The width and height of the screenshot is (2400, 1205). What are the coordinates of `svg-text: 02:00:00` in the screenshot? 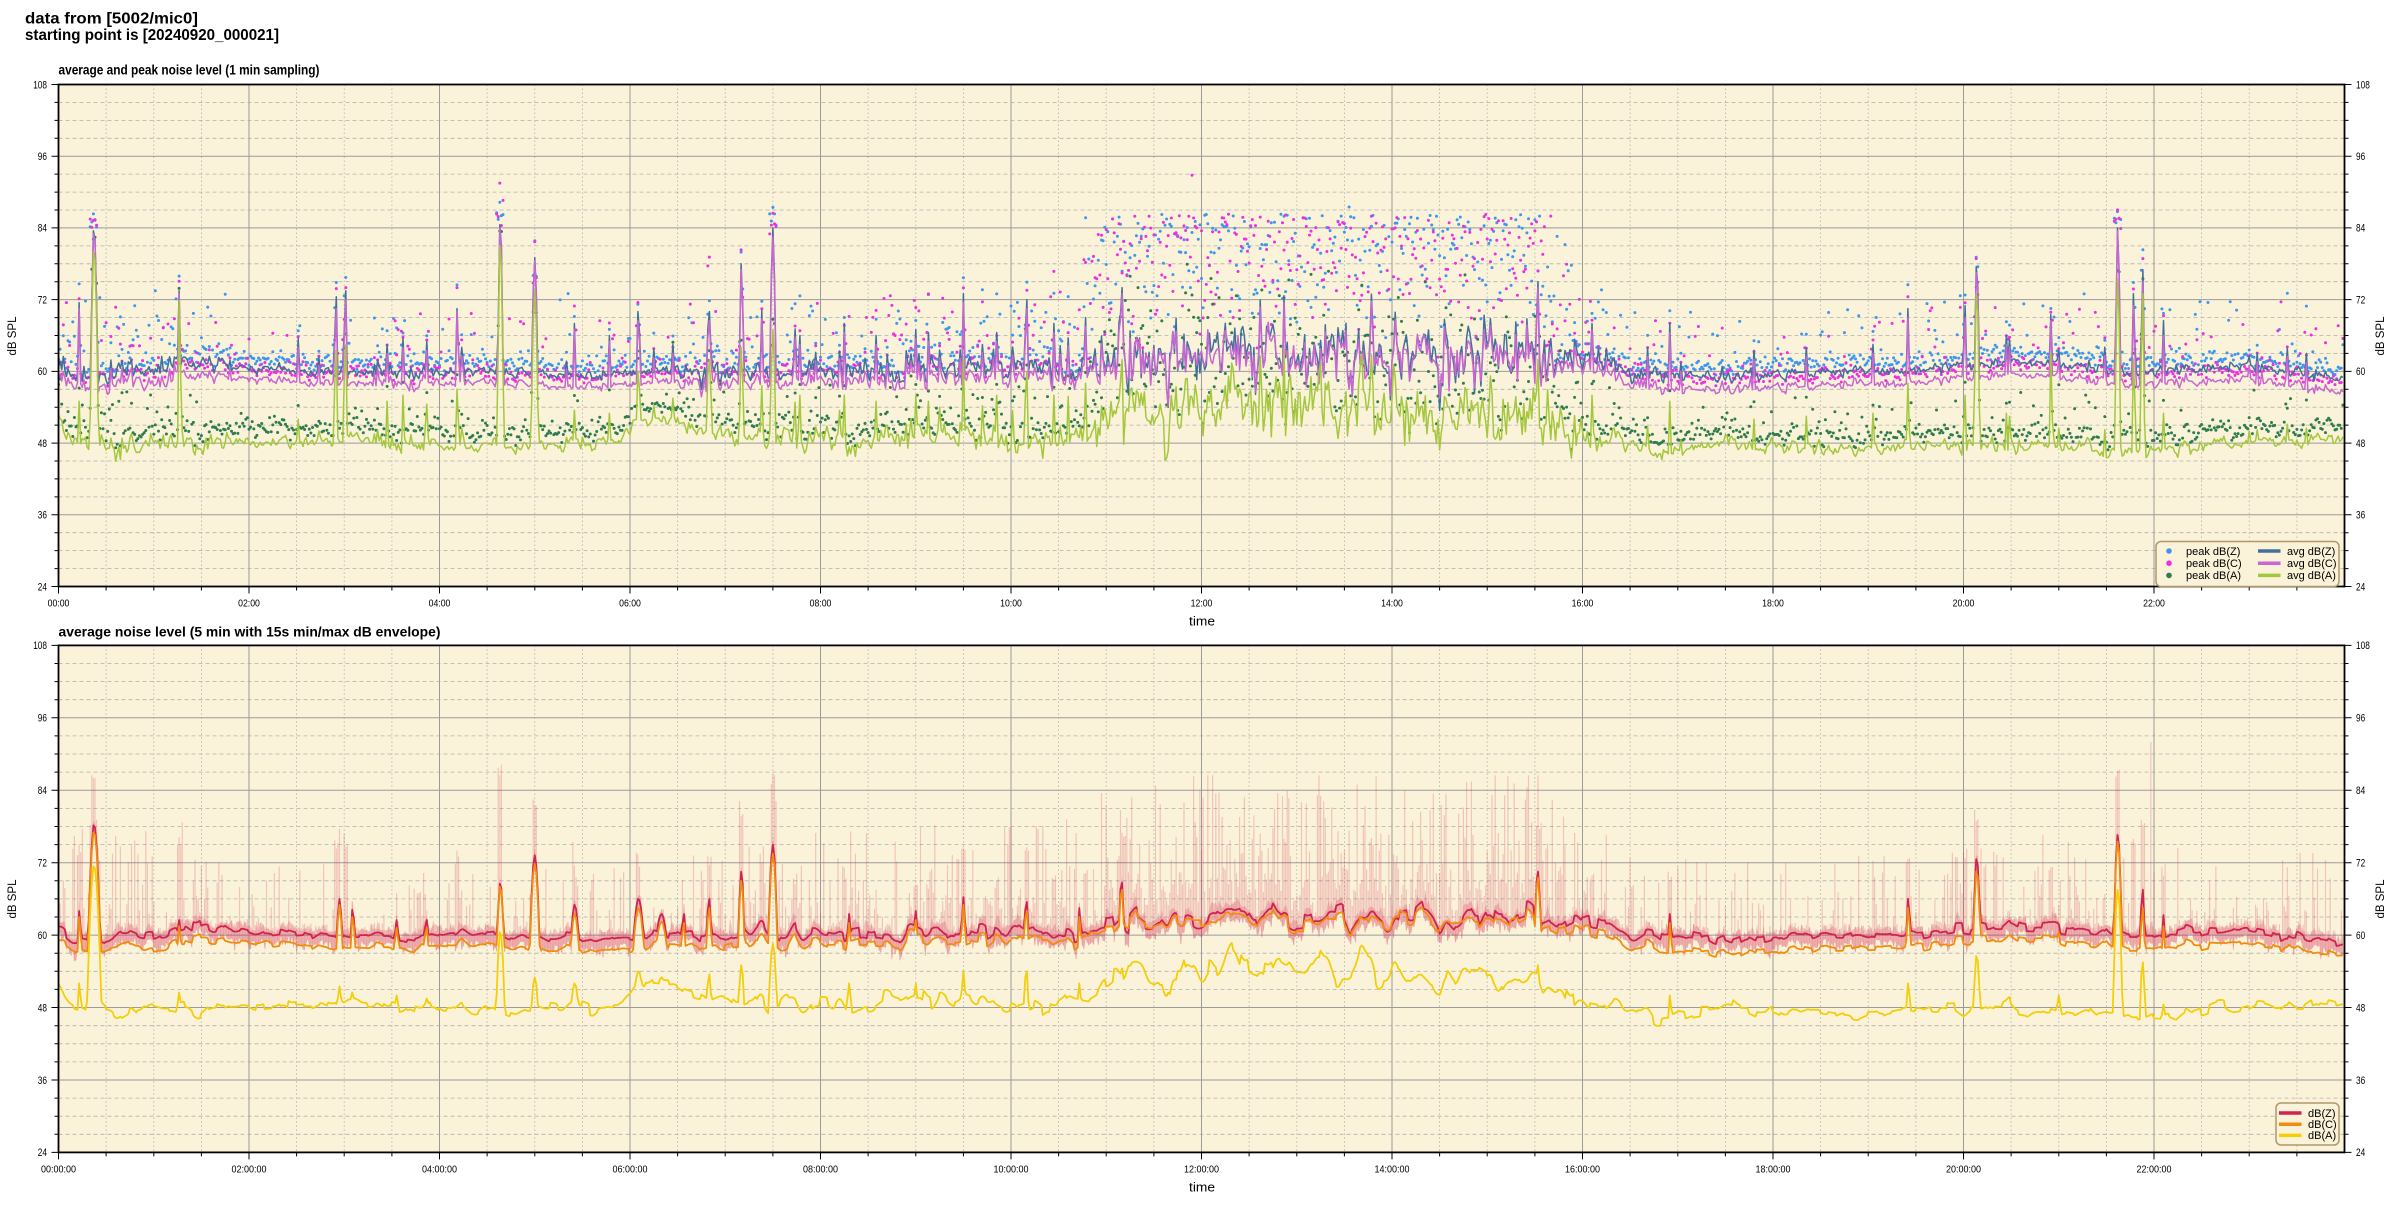 It's located at (249, 1169).